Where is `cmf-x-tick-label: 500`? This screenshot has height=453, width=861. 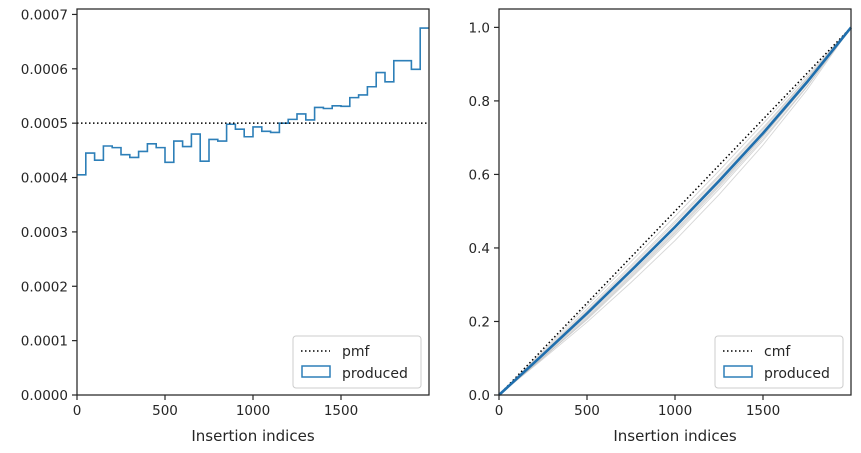 cmf-x-tick-label: 500 is located at coordinates (587, 411).